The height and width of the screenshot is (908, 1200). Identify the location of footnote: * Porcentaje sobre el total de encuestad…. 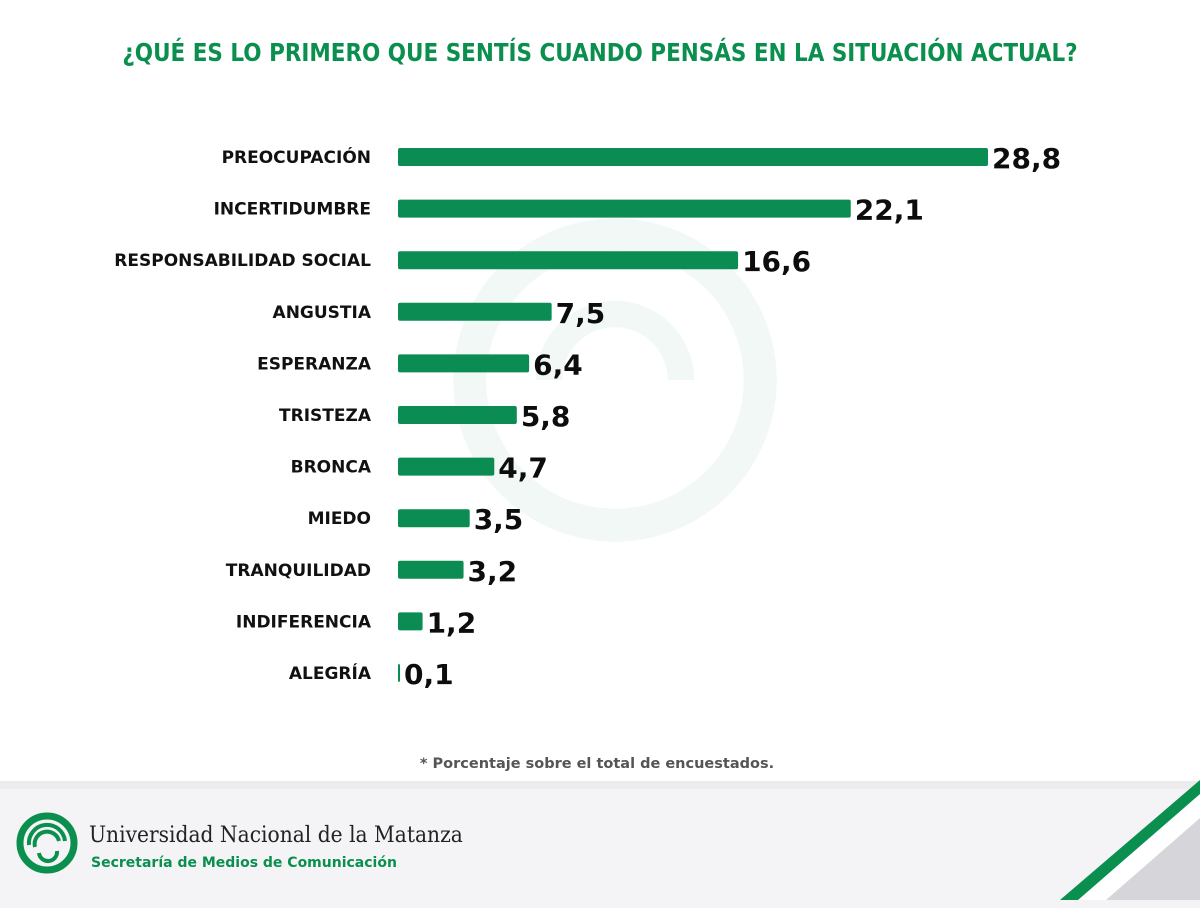
(597, 764).